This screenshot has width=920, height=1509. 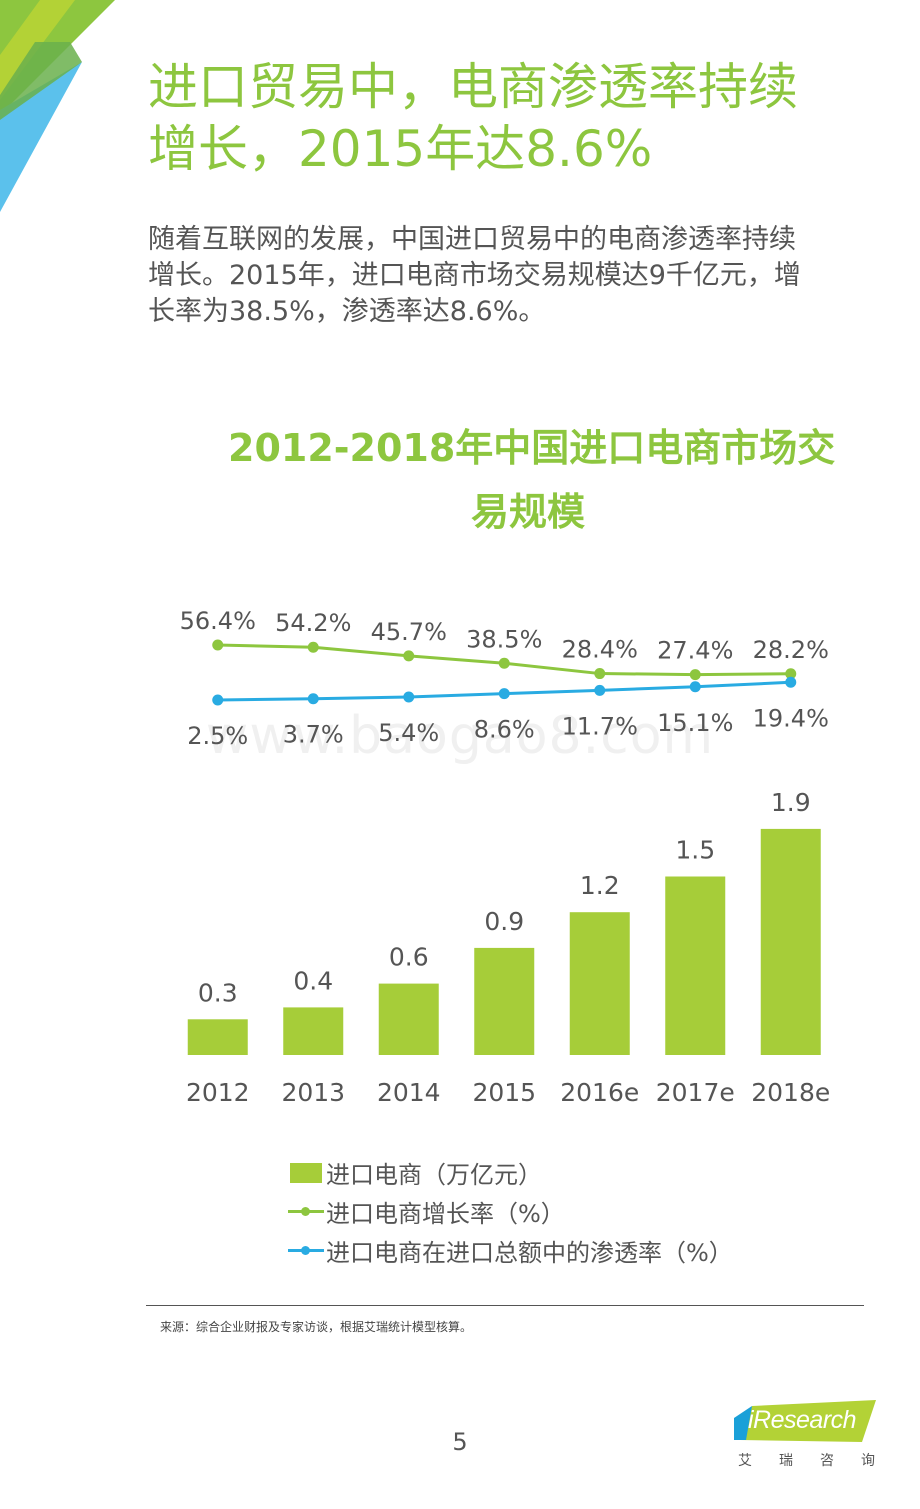 I want to click on bar-label-2013: 0.4, so click(x=313, y=980).